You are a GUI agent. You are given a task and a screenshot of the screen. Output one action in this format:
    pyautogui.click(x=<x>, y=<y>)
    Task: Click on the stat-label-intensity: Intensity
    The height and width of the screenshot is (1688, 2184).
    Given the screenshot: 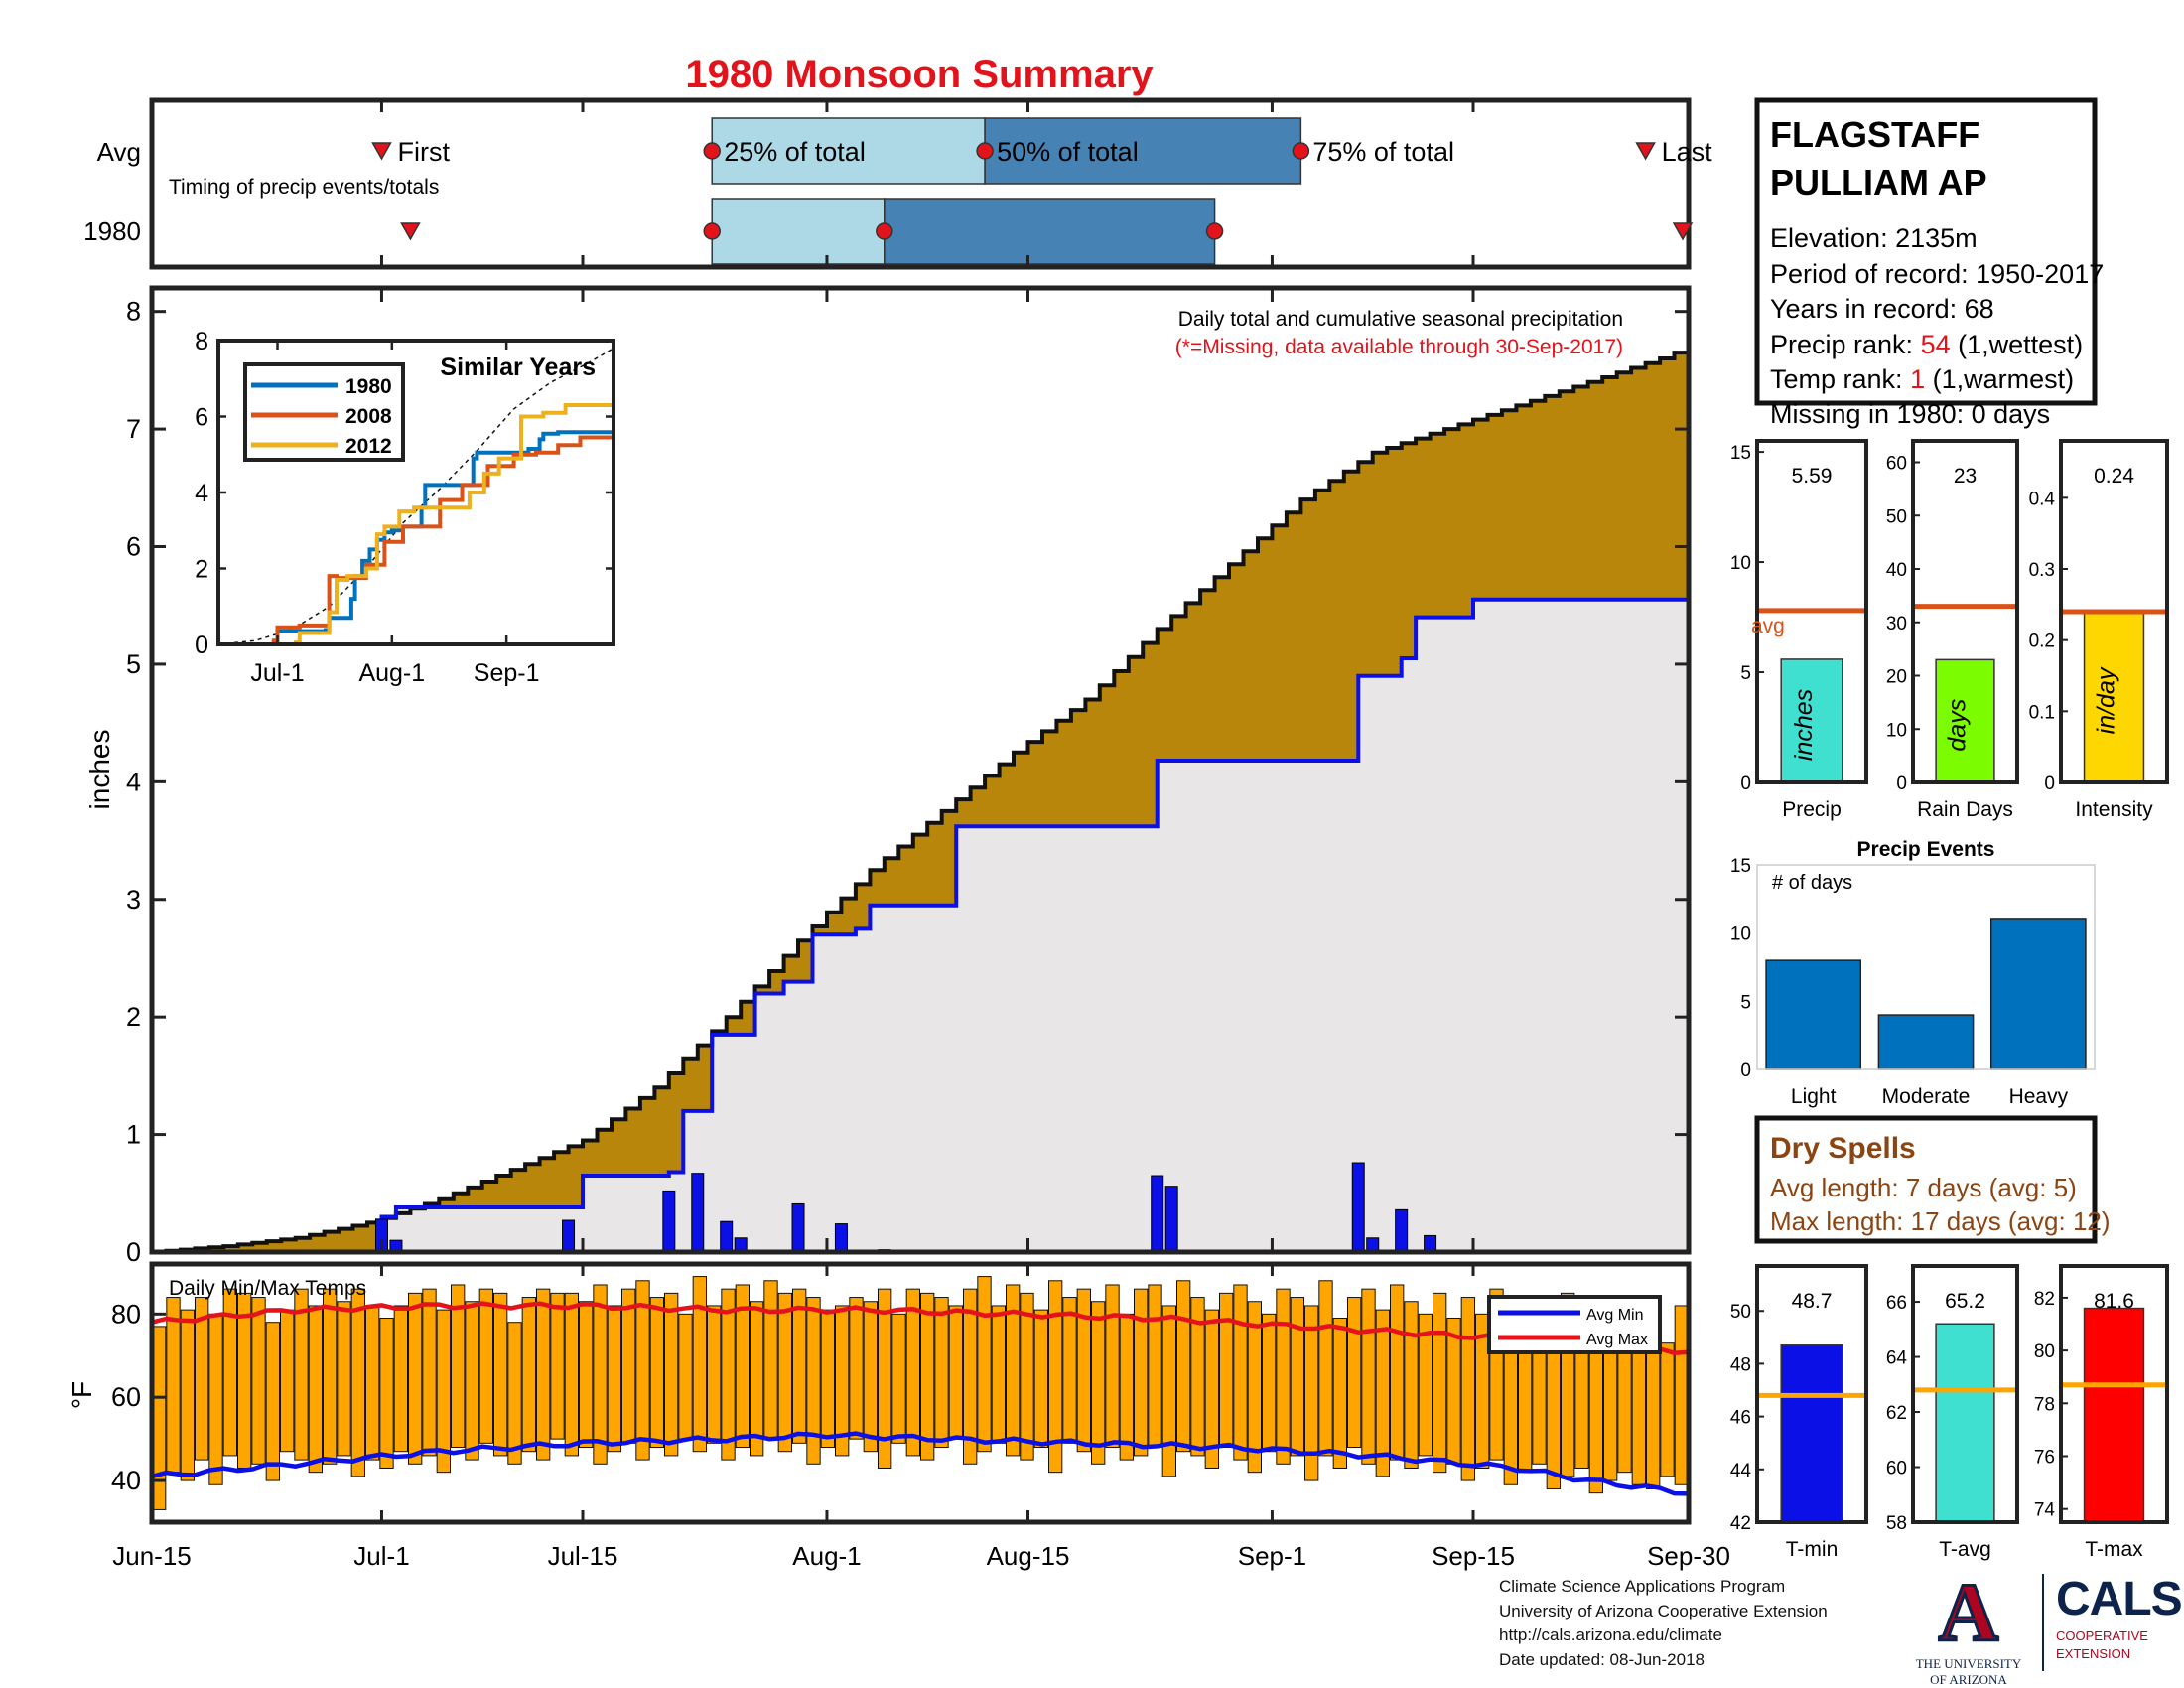 What is the action you would take?
    pyautogui.click(x=2114, y=809)
    